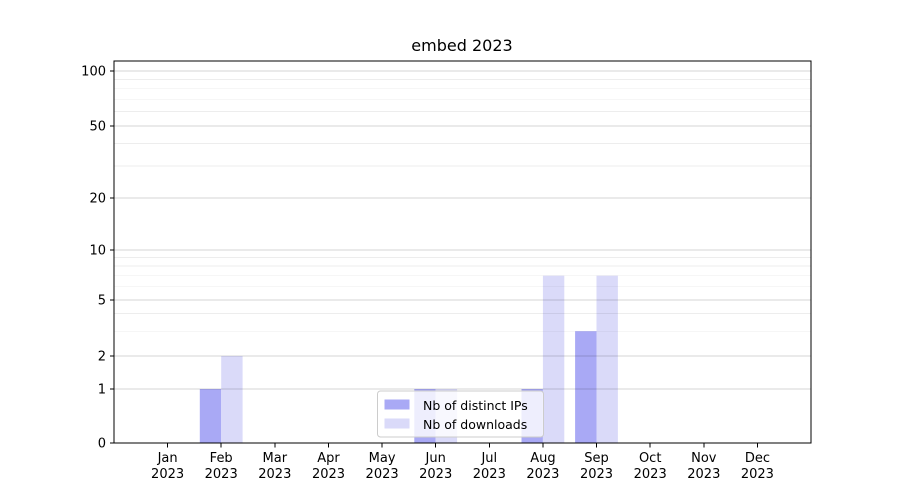  Describe the element at coordinates (607, 359) in the screenshot. I see `bar-downloads-sep` at that location.